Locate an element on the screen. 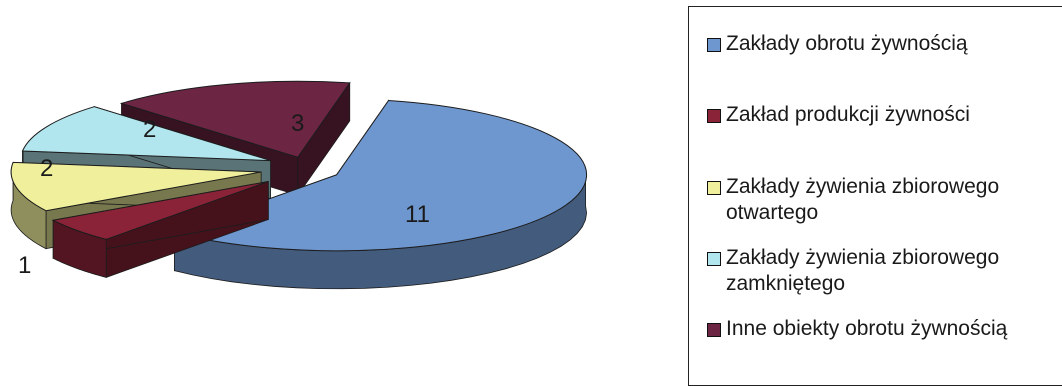 The height and width of the screenshot is (386, 1062). legend-swatch-zywienie-zamkniete is located at coordinates (714, 259).